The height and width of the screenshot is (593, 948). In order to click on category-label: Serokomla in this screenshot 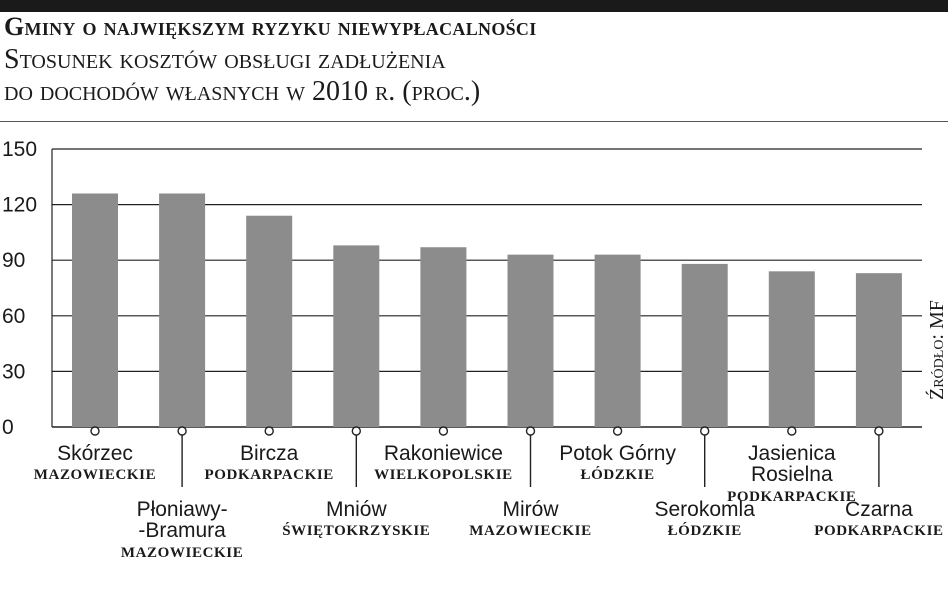, I will do `click(705, 509)`.